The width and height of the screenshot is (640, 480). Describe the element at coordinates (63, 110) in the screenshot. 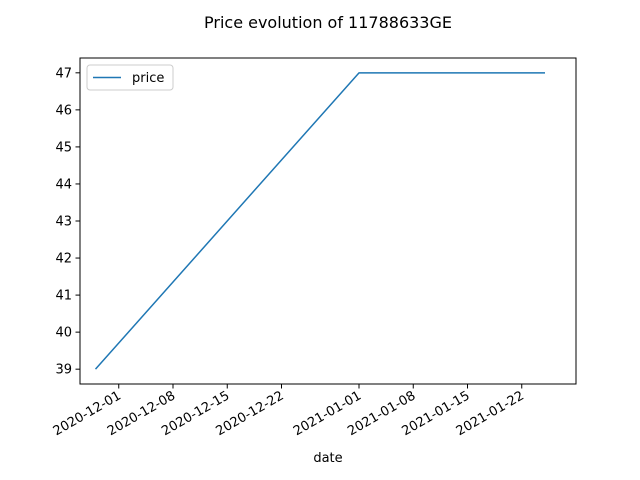

I see `y-tick-label-7: 46` at that location.